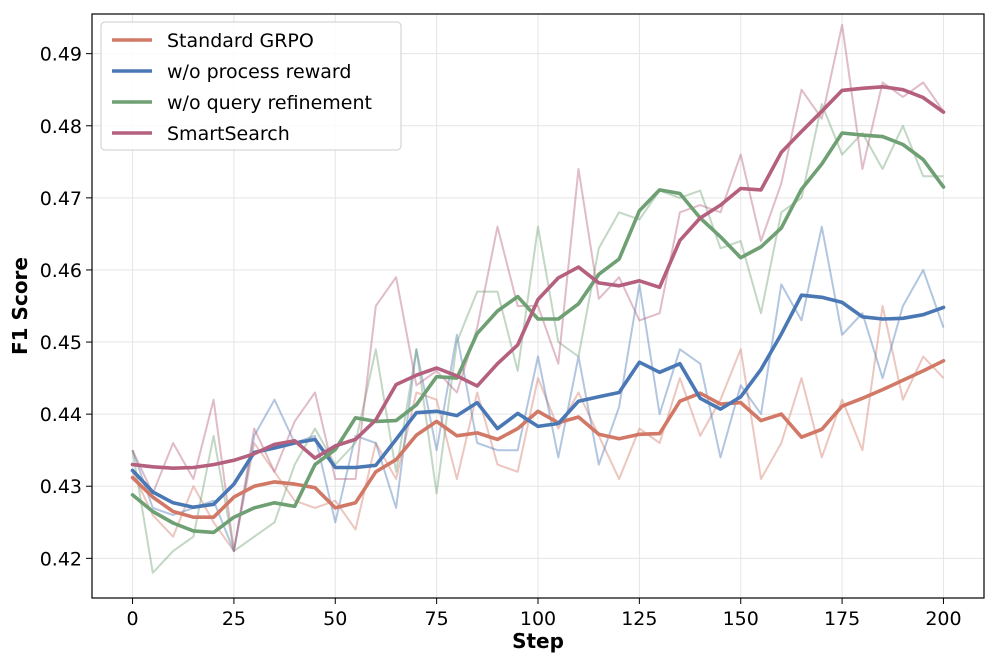  Describe the element at coordinates (538, 641) in the screenshot. I see `x-axis-label: Step` at that location.